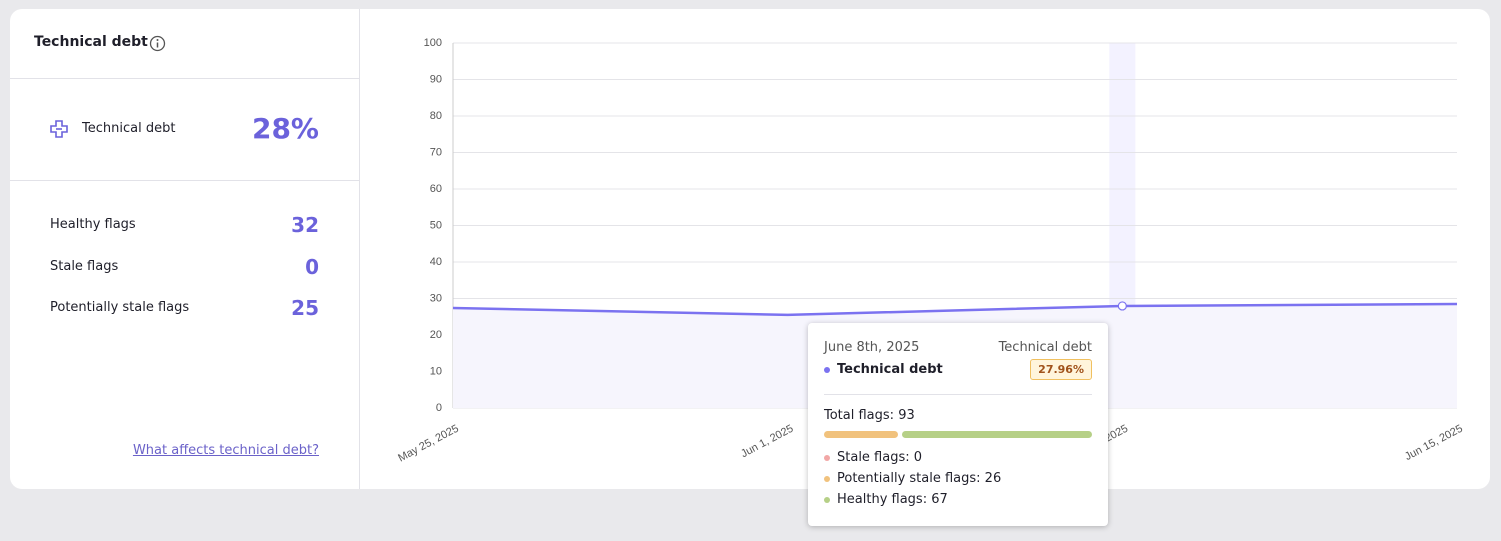  Describe the element at coordinates (436, 152) in the screenshot. I see `y-tick-label: 70` at that location.